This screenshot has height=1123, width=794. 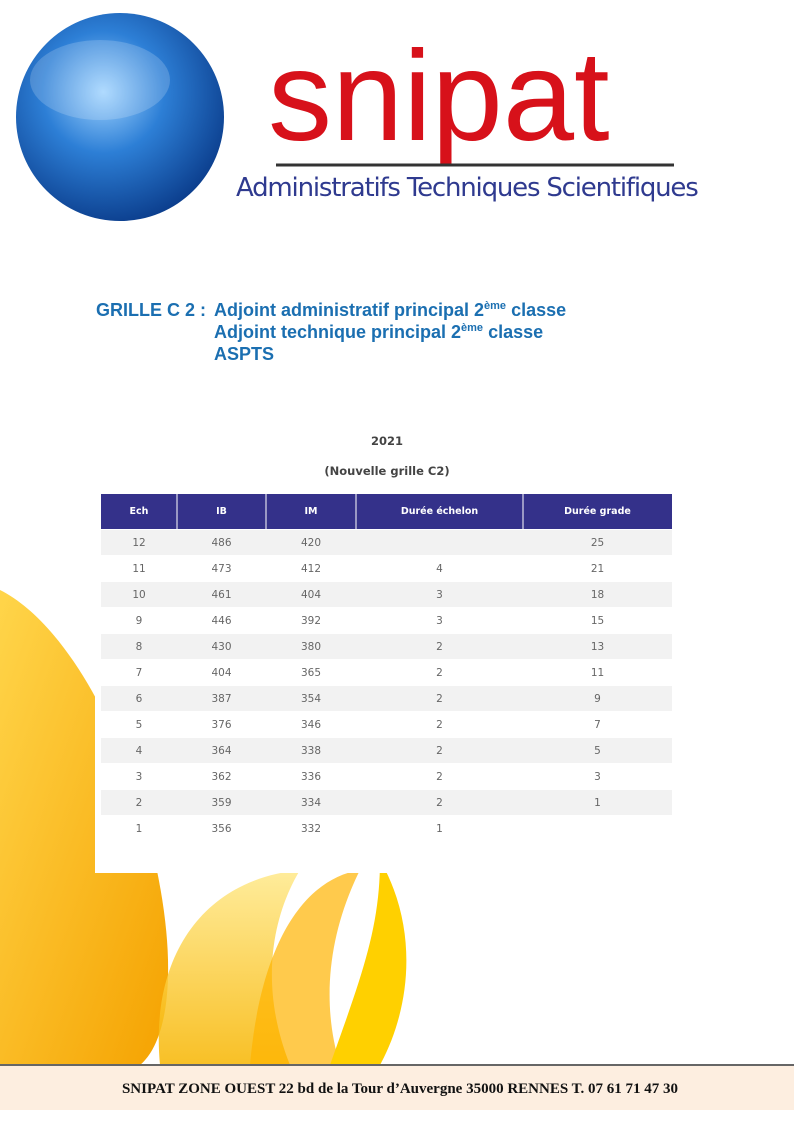 What do you see at coordinates (311, 699) in the screenshot?
I see `table-cell: 354` at bounding box center [311, 699].